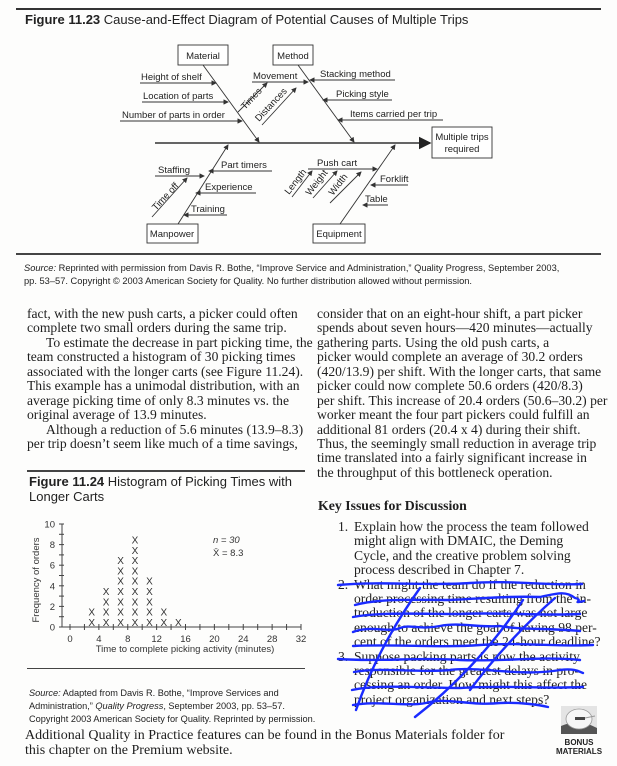  What do you see at coordinates (149, 602) in the screenshot?
I see `x-mark-11-3: X` at bounding box center [149, 602].